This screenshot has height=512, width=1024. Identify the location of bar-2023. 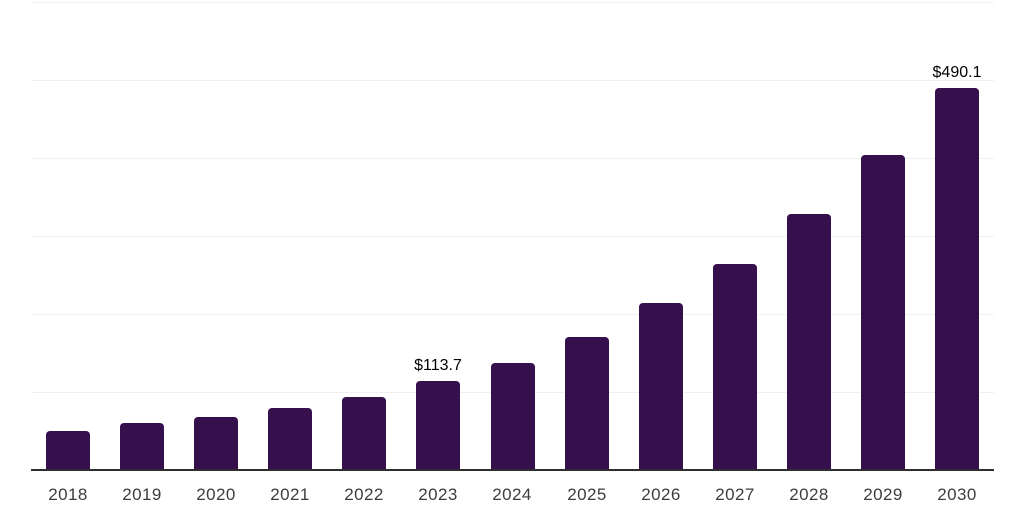
(438, 425).